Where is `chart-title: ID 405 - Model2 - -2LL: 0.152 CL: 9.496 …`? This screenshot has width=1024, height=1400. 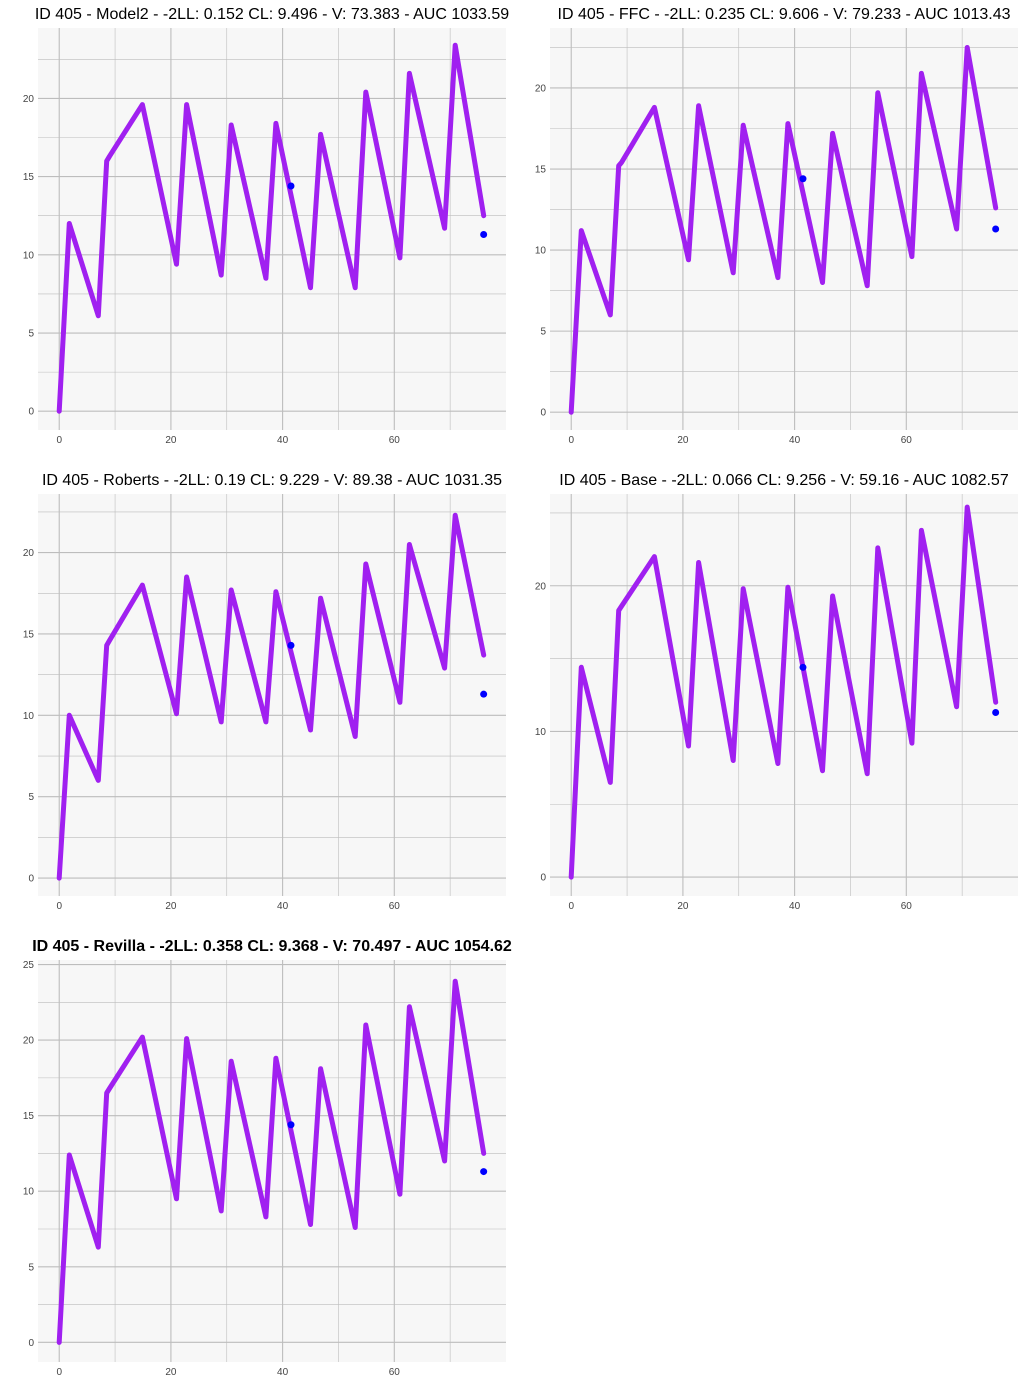 chart-title: ID 405 - Model2 - -2LL: 0.152 CL: 9.496 … is located at coordinates (272, 14).